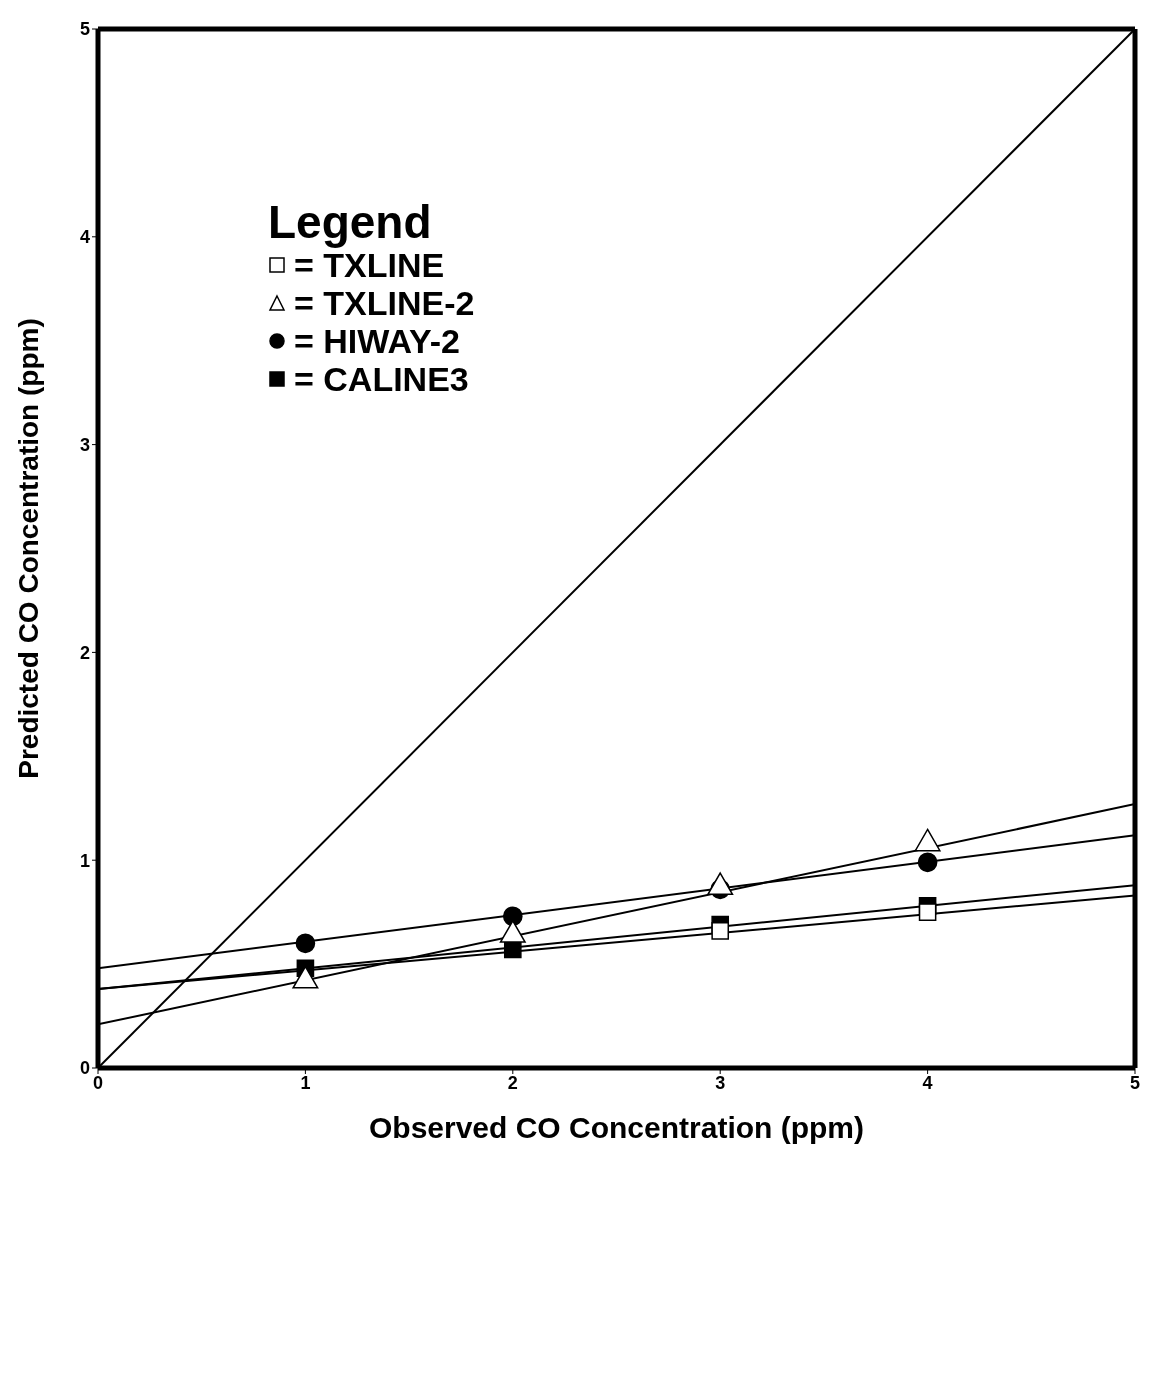 The height and width of the screenshot is (1388, 1165). What do you see at coordinates (381, 379) in the screenshot?
I see `legend-label: = CALINE3` at bounding box center [381, 379].